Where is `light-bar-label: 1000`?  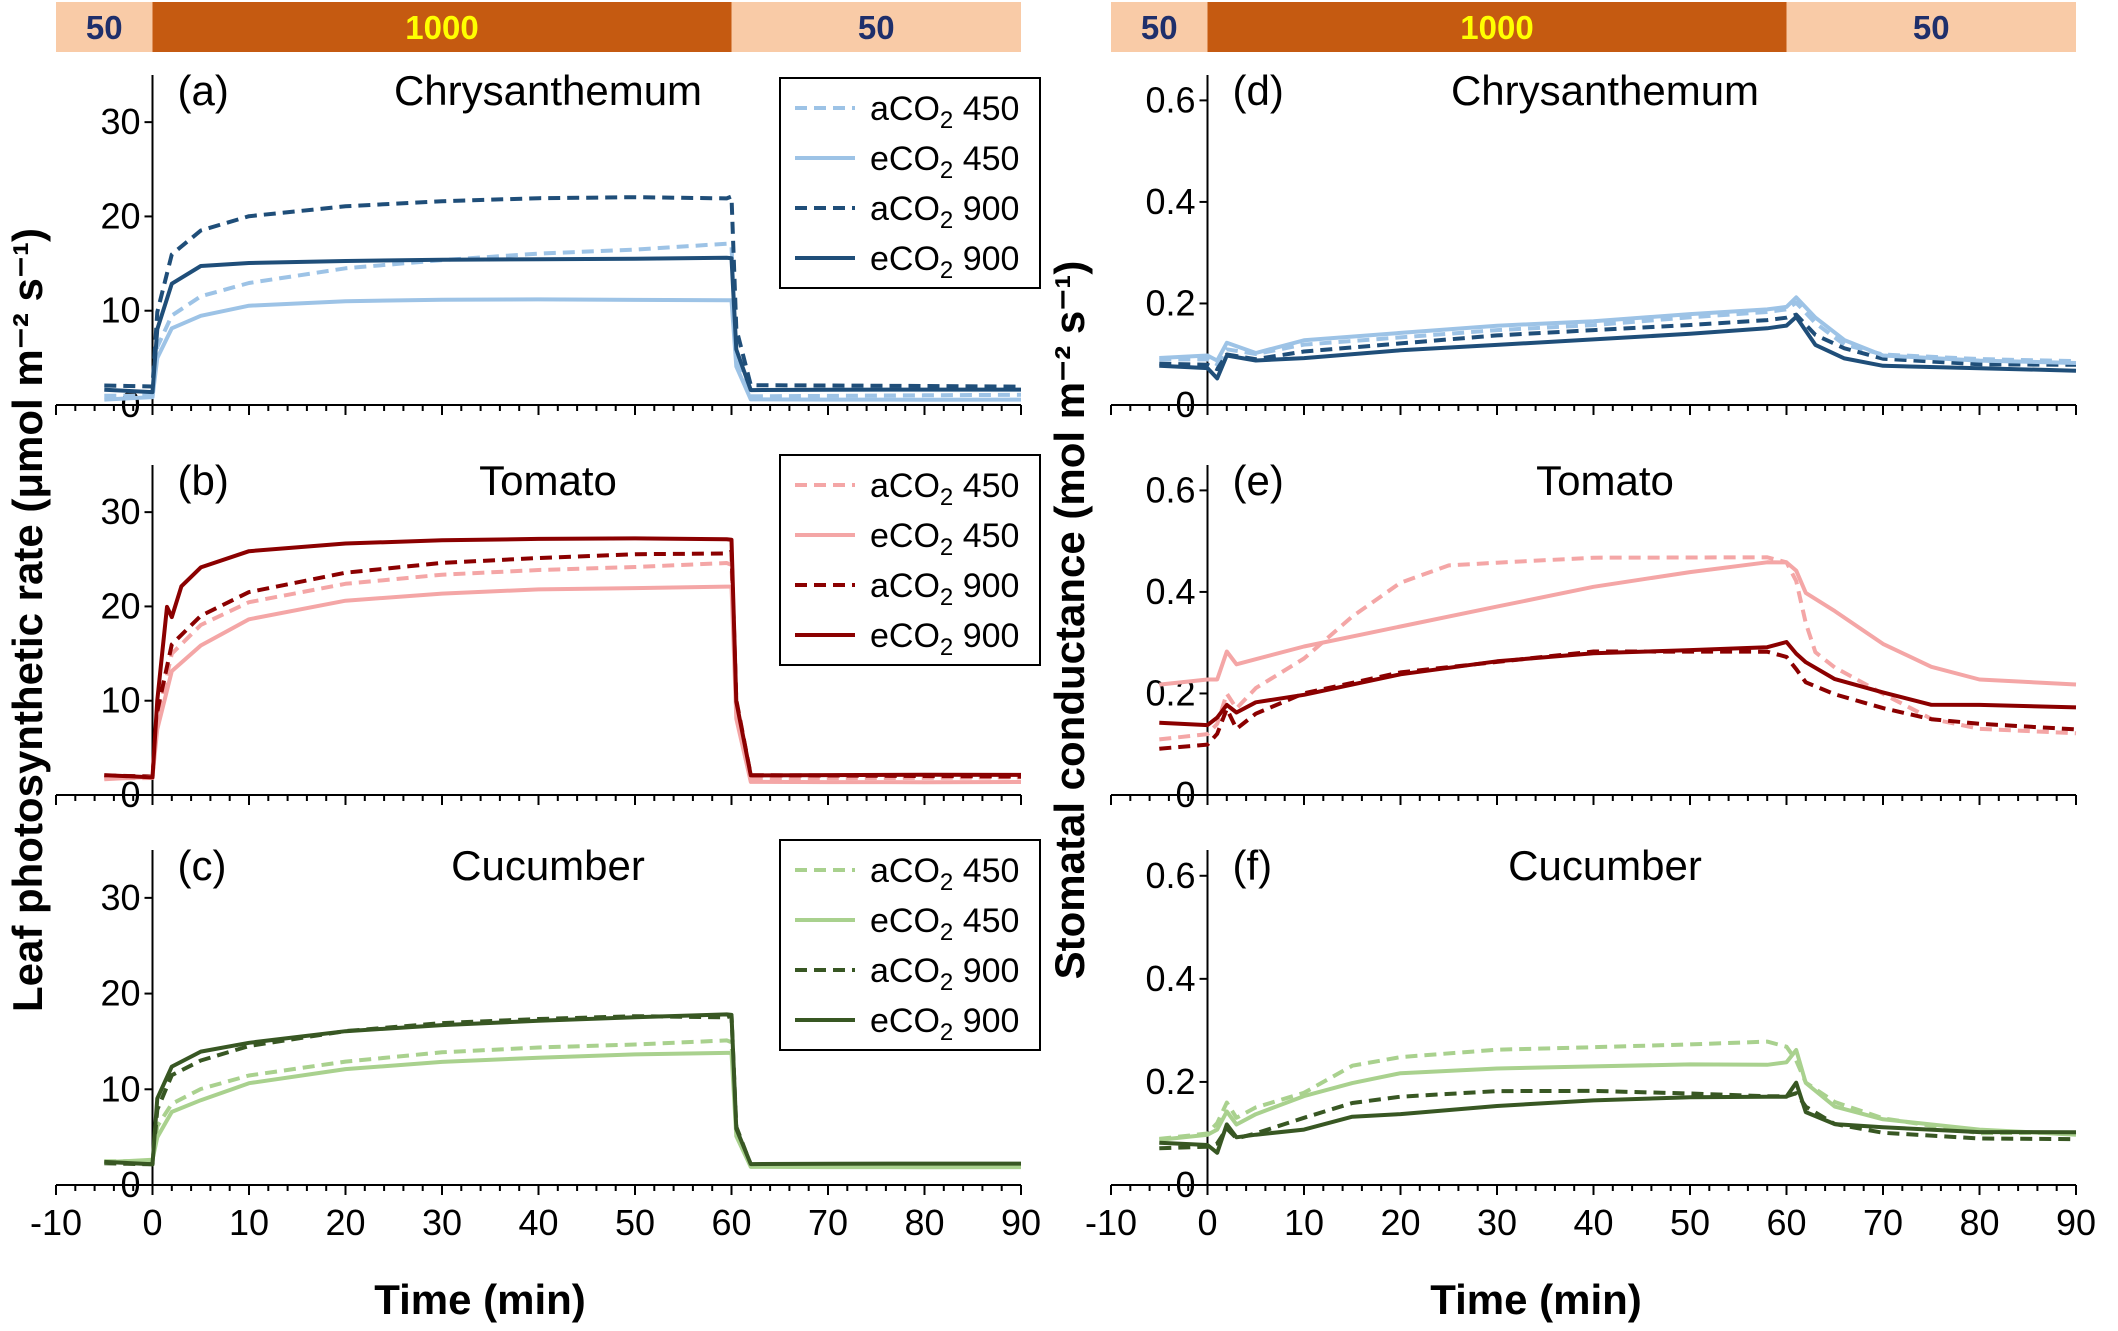
light-bar-label: 1000 is located at coordinates (441, 27).